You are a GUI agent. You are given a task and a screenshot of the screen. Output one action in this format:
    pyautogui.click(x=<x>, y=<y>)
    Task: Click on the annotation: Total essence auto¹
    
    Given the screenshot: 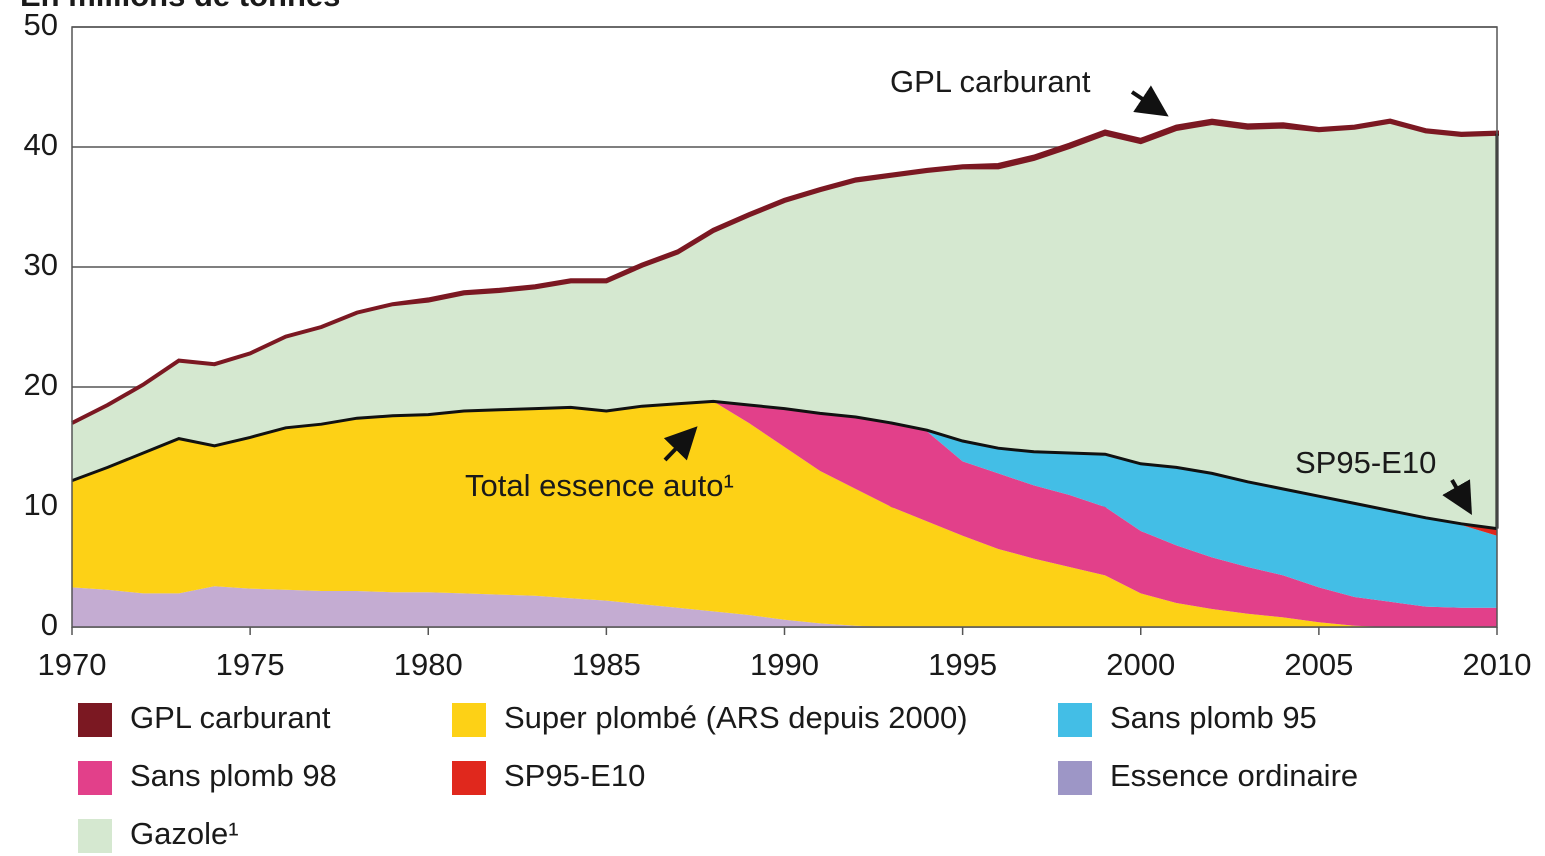 What is the action you would take?
    pyautogui.click(x=599, y=485)
    